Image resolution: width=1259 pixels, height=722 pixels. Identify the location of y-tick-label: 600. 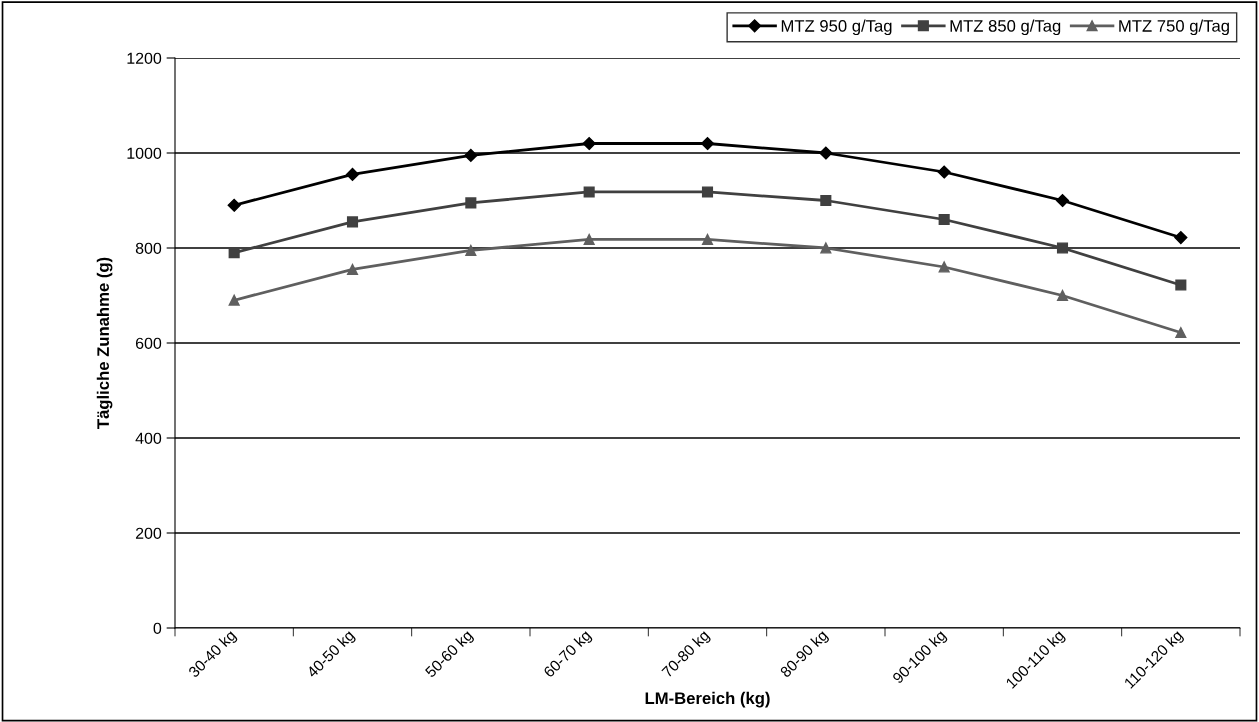
(148, 343).